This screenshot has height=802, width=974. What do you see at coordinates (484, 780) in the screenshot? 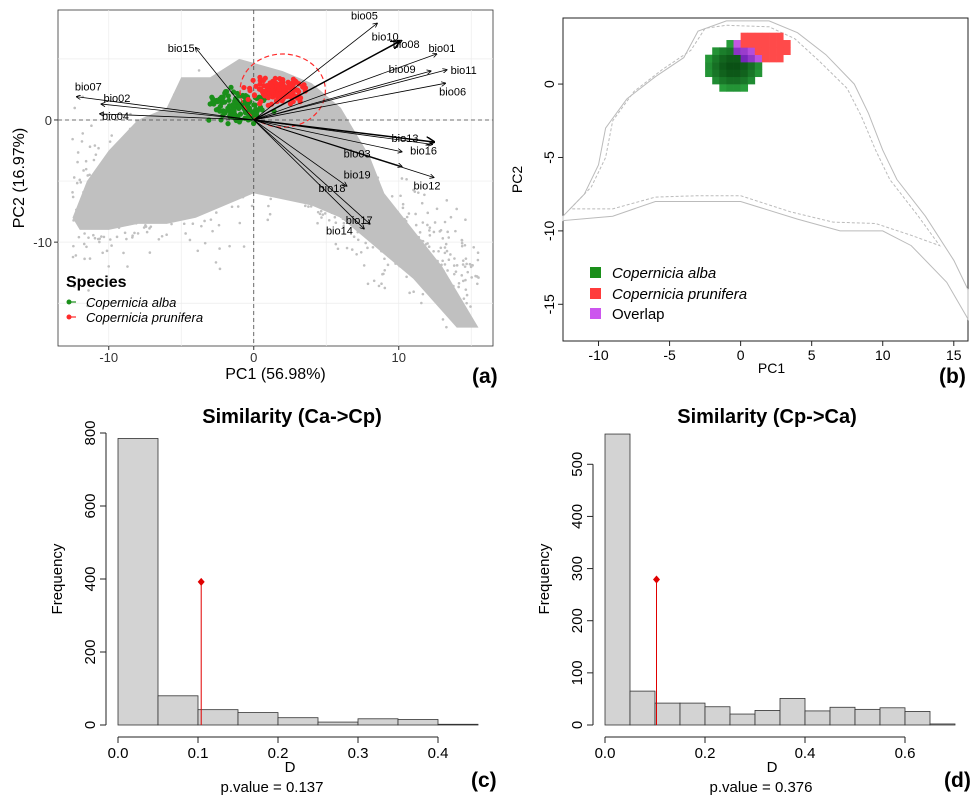
I see `panel-c-letter: (c)` at bounding box center [484, 780].